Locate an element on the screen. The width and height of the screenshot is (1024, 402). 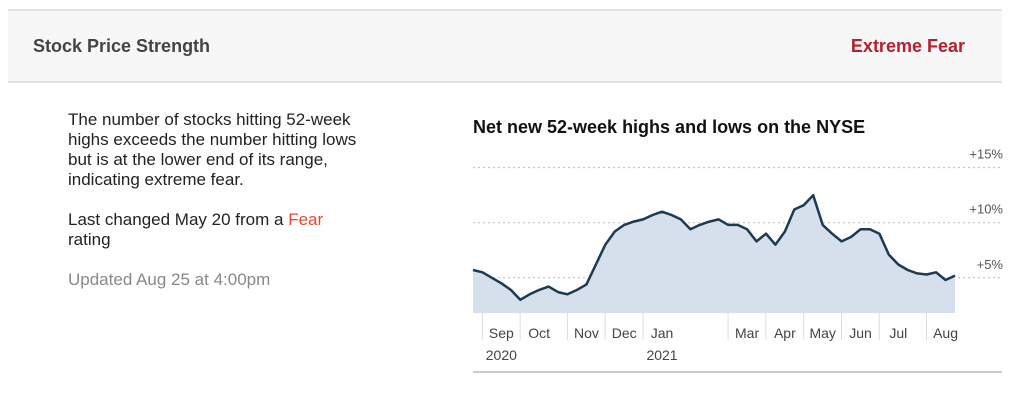
x-tick-label: Mar is located at coordinates (747, 333).